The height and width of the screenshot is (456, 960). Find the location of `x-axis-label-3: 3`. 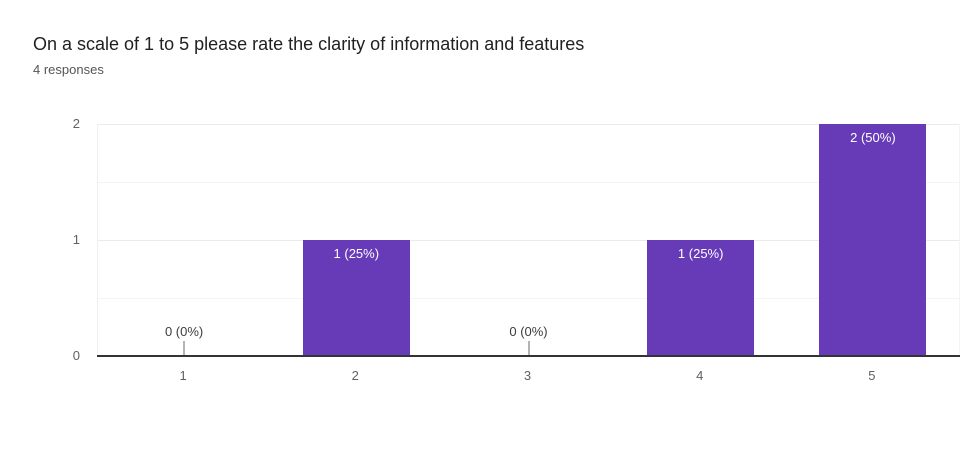

x-axis-label-3: 3 is located at coordinates (527, 375).